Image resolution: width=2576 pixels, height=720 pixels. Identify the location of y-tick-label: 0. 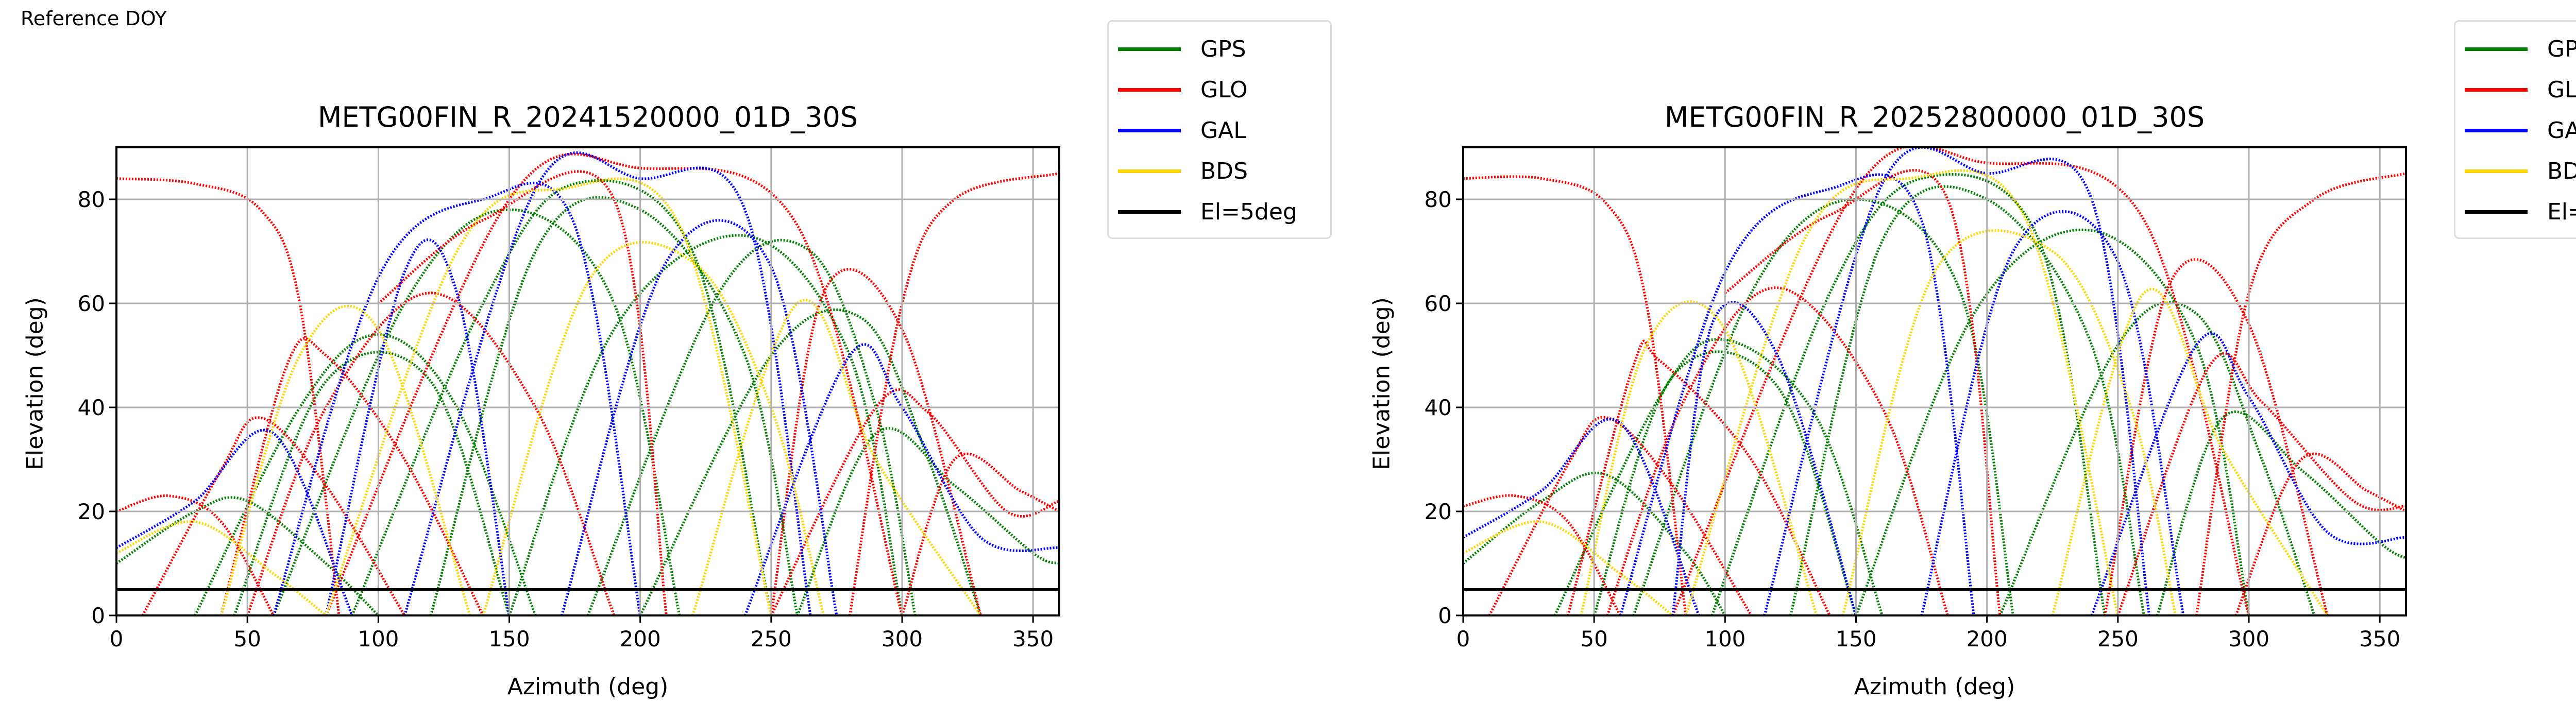
(1445, 615).